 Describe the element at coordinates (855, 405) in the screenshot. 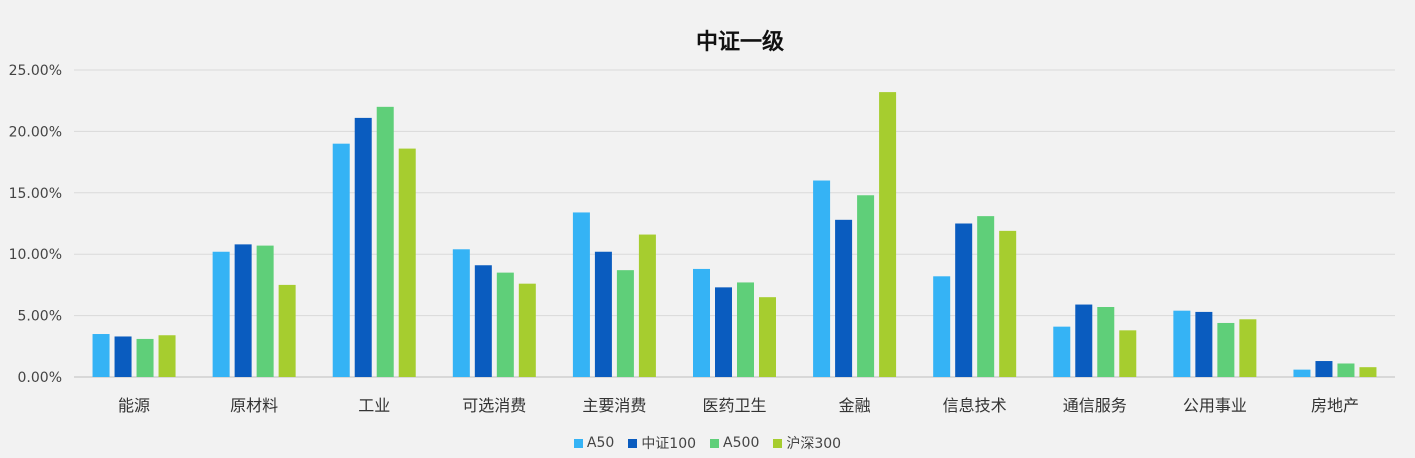

I see `x-tick-label: 金融` at that location.